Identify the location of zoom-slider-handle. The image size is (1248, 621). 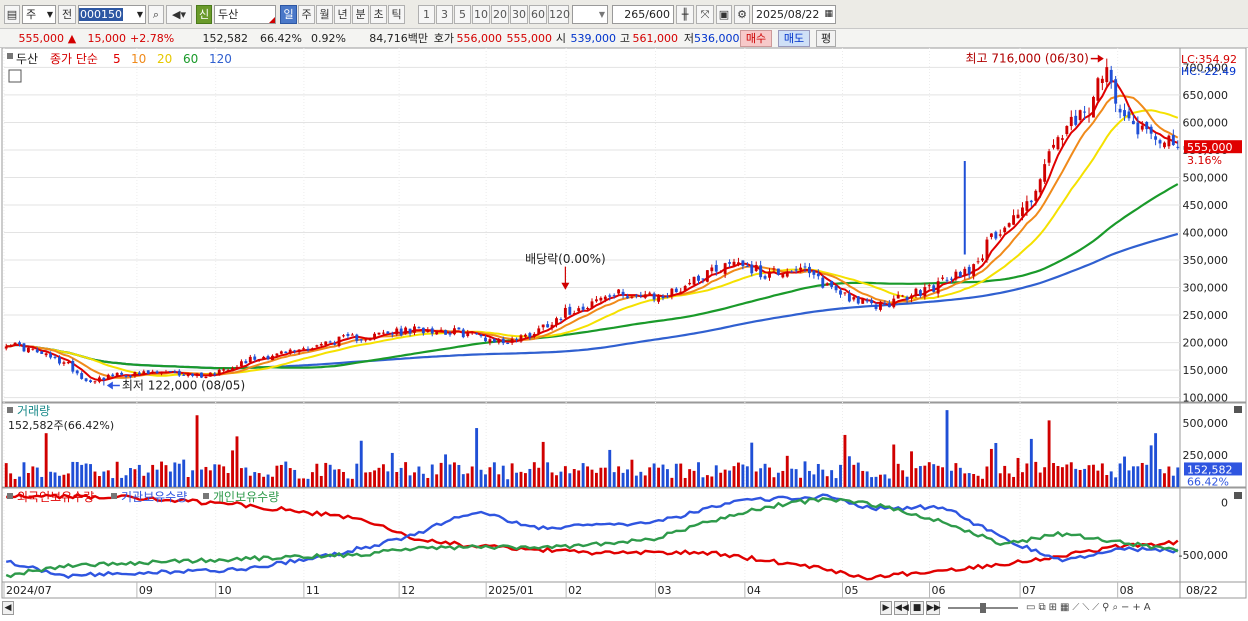
(983, 608).